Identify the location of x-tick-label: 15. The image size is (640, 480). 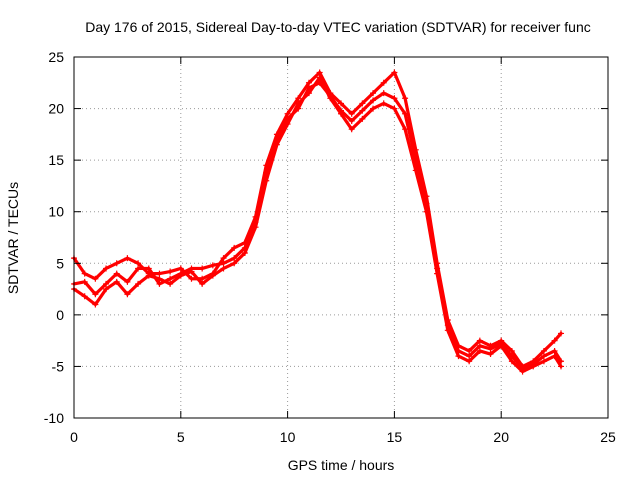
(395, 437).